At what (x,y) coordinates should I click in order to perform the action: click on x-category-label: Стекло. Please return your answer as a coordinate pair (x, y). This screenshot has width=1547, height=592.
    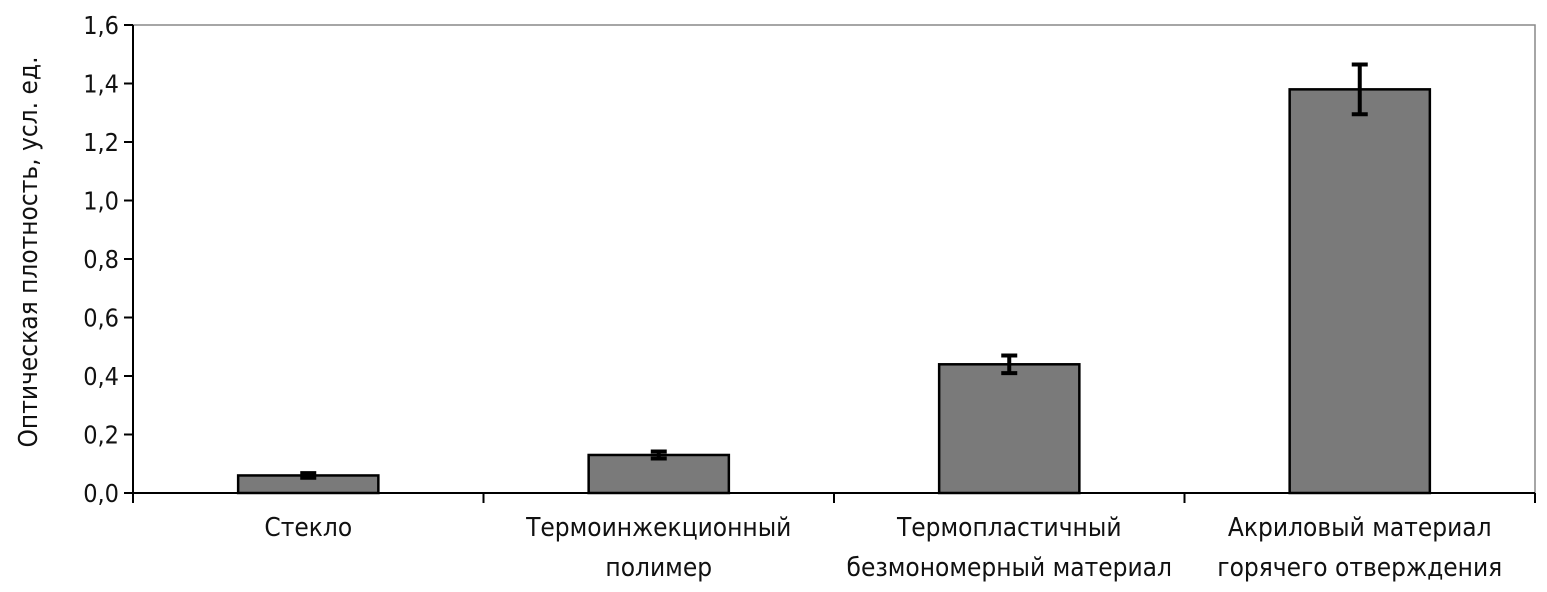
    Looking at the image, I should click on (308, 528).